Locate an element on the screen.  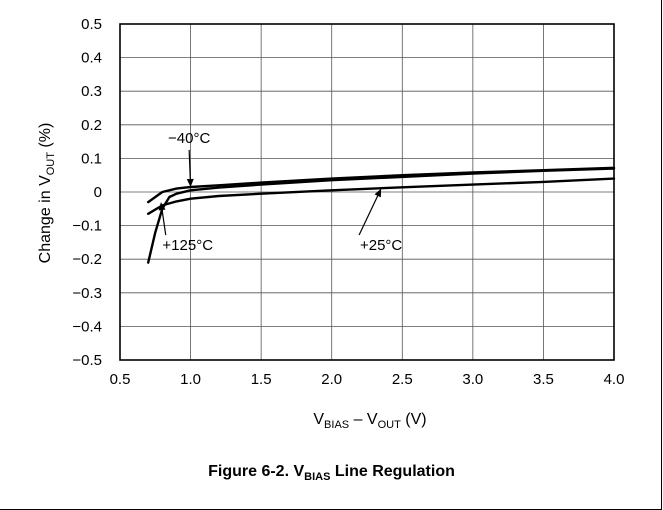
y-tick-label: −0.5 is located at coordinates (87, 360).